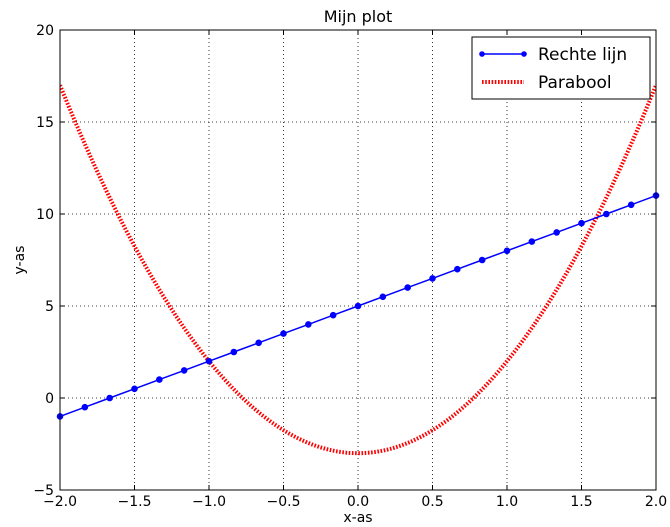 The image size is (670, 527). What do you see at coordinates (582, 55) in the screenshot?
I see `legend-label-rechte-lijn: Rechte lijn` at bounding box center [582, 55].